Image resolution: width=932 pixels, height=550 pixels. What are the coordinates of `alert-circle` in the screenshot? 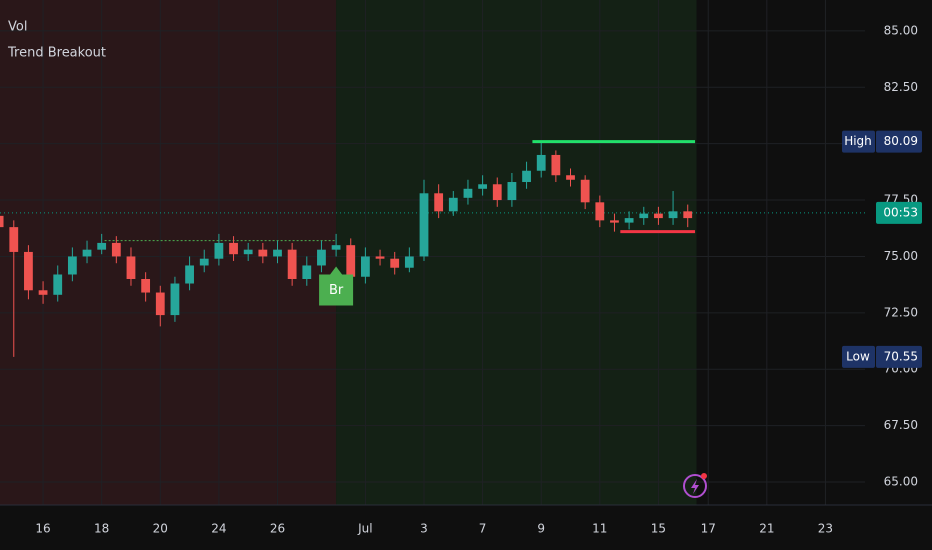 It's located at (695, 486).